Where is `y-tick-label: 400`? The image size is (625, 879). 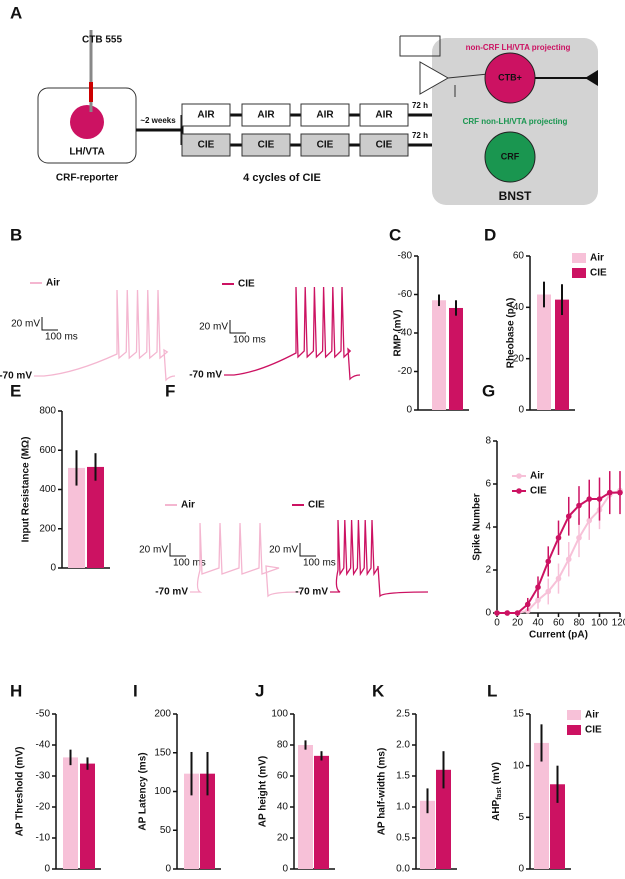 y-tick-label: 400 is located at coordinates (47, 489).